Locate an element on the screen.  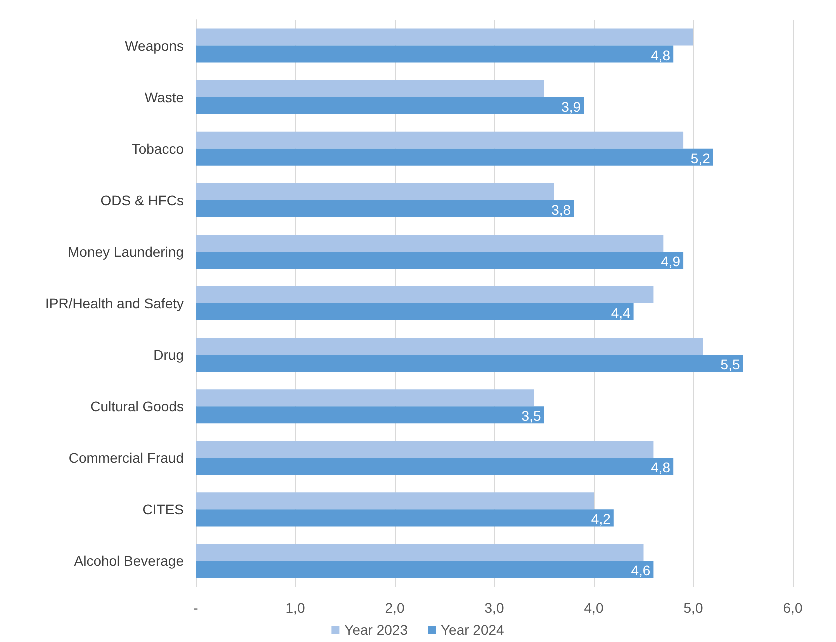
x-tick-label: 4,0 is located at coordinates (594, 608).